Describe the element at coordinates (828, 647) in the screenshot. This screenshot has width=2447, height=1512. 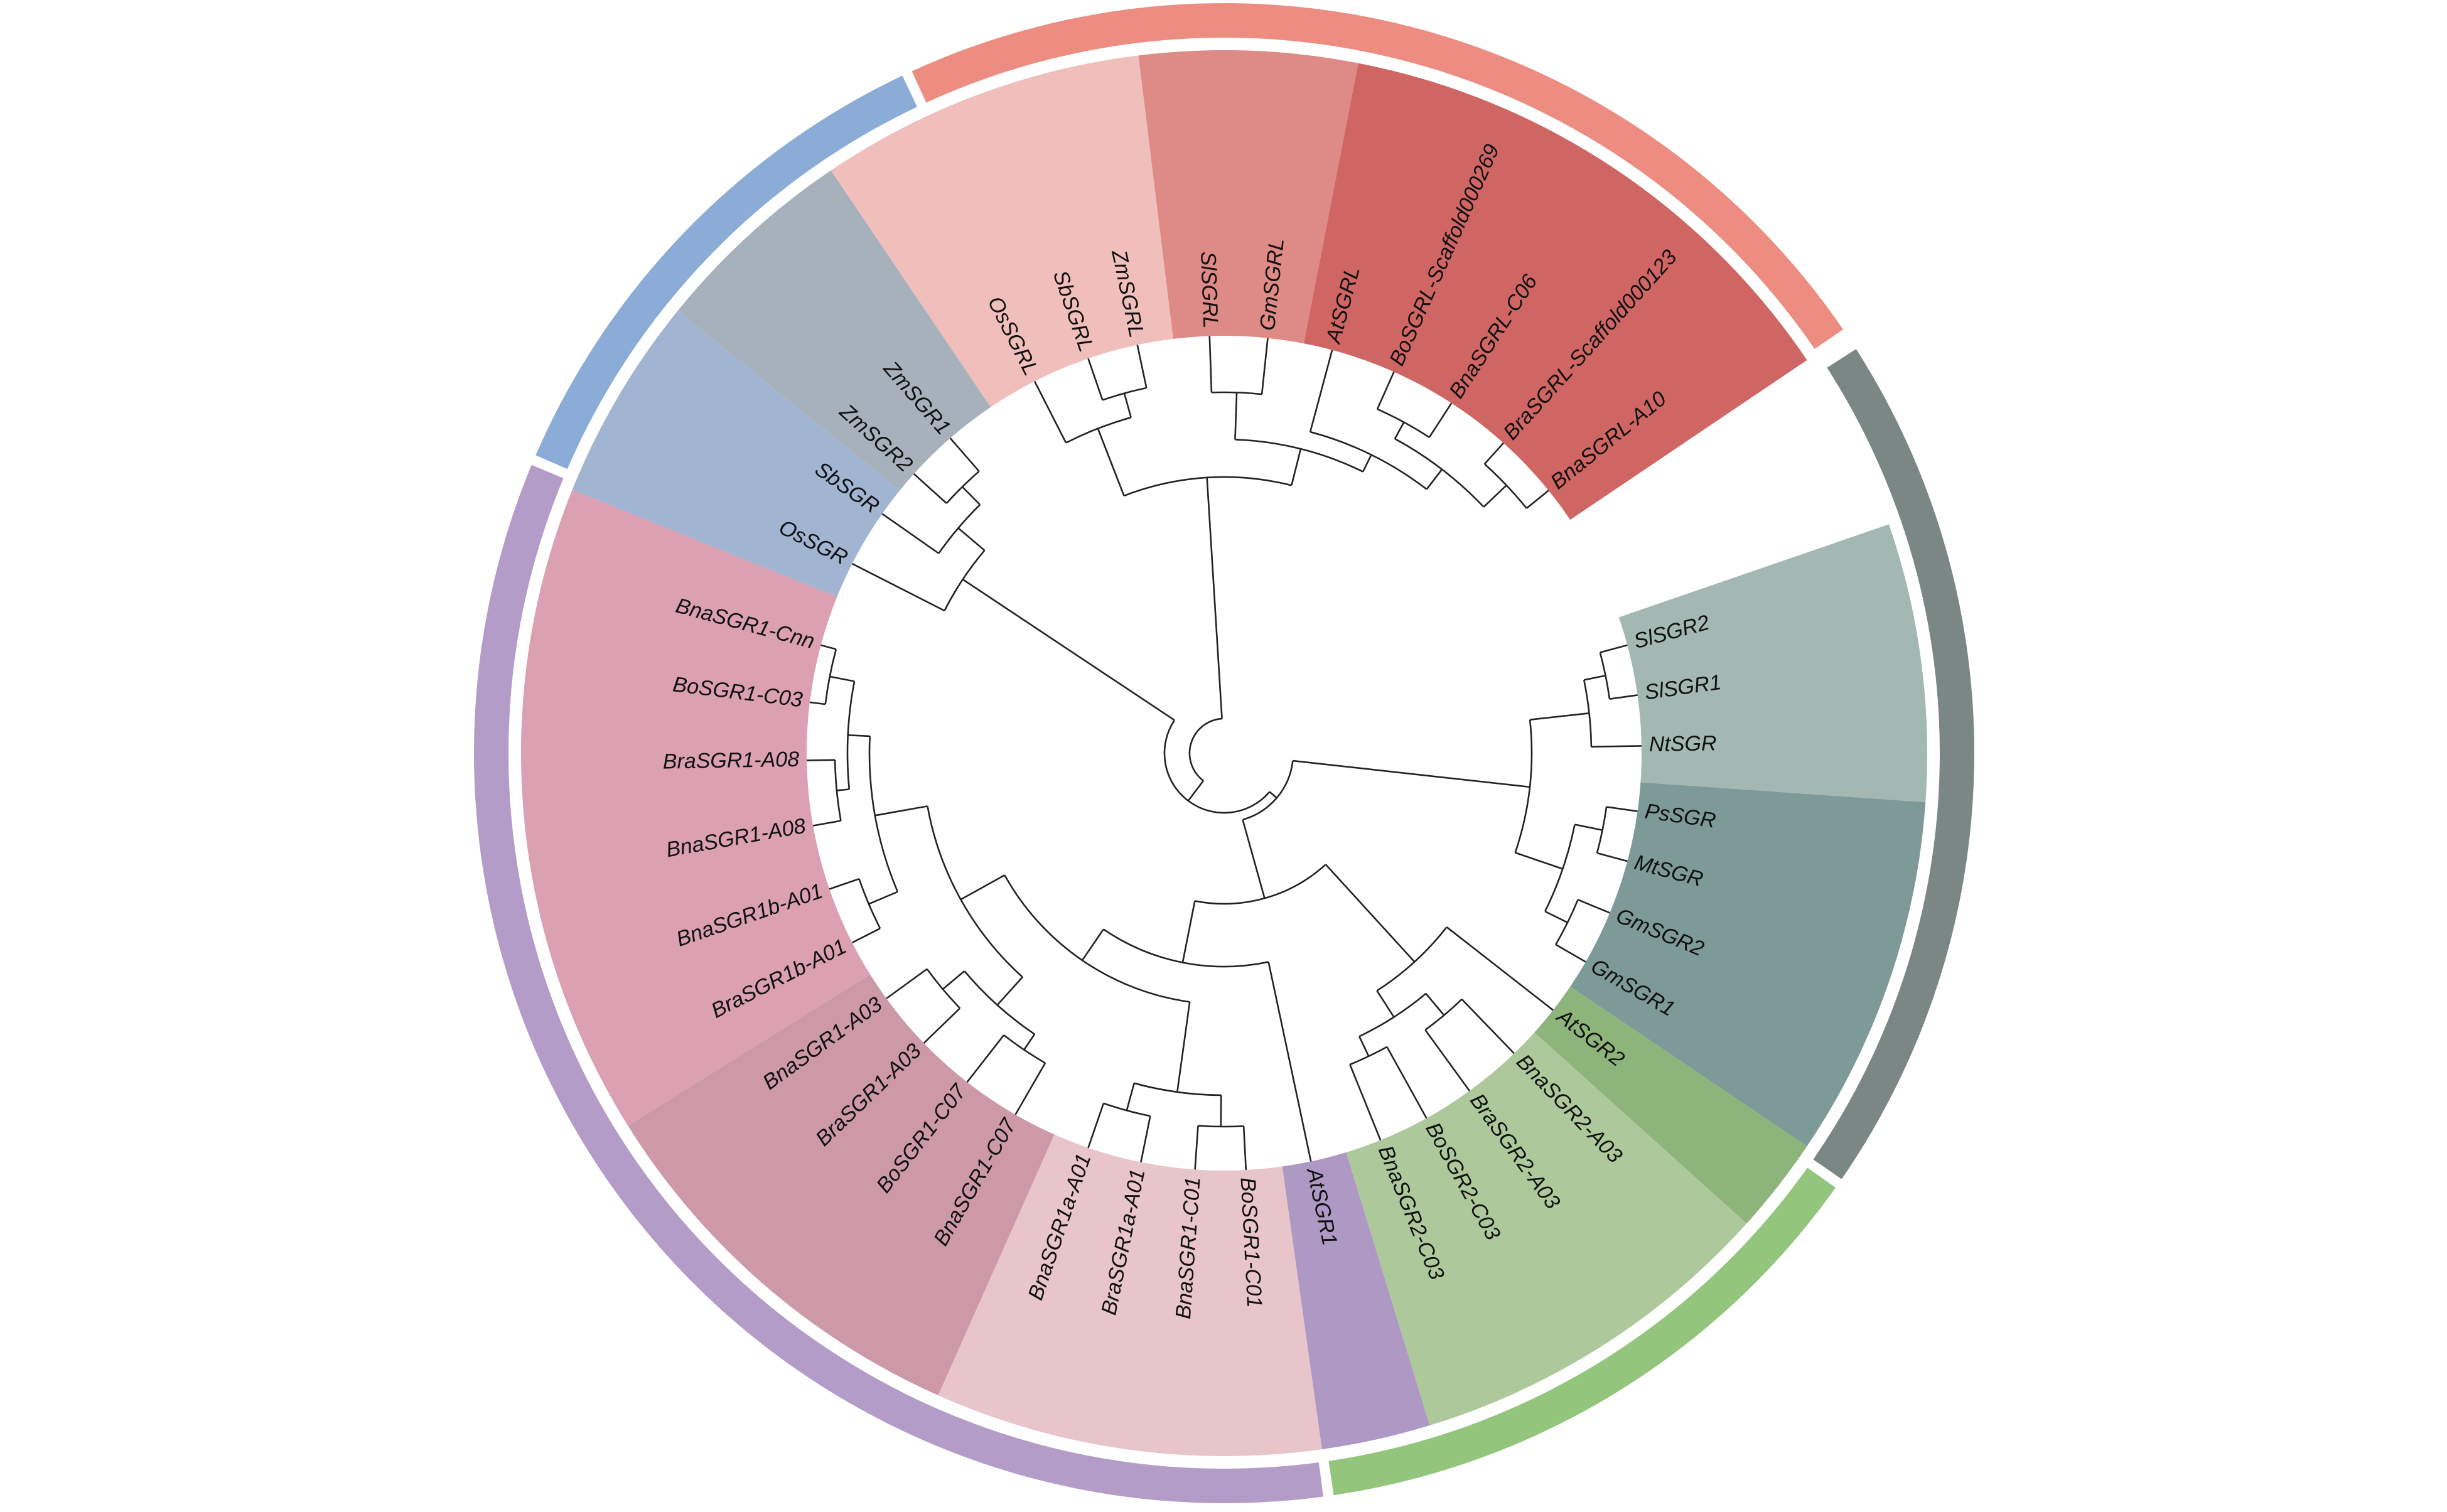
I see `branch-BnaSGR1-Cnn` at that location.